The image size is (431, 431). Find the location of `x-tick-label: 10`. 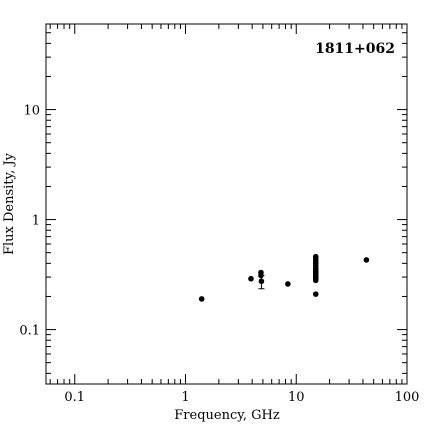

x-tick-label: 10 is located at coordinates (296, 397).